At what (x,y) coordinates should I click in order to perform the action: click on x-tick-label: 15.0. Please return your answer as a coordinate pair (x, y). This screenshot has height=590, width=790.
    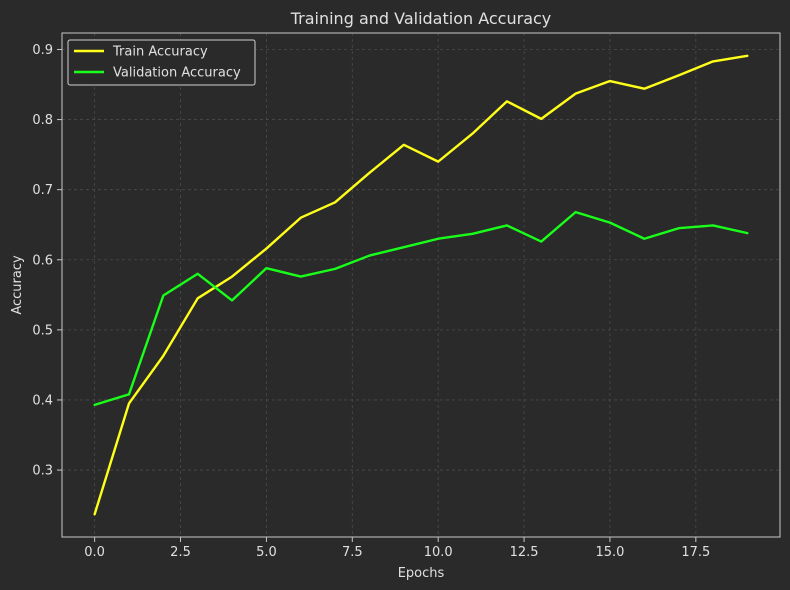
    Looking at the image, I should click on (609, 552).